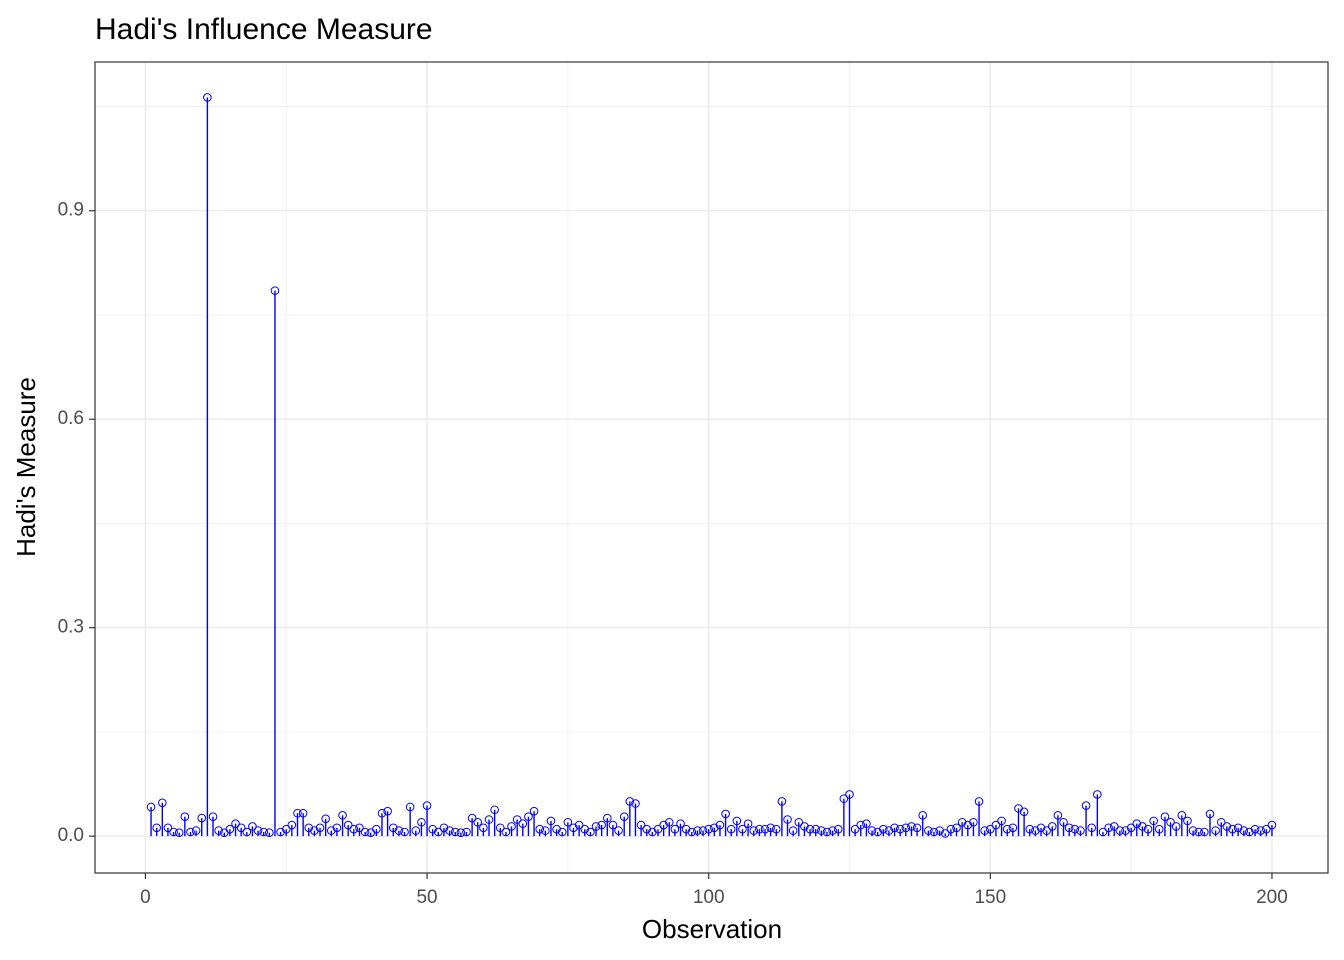 This screenshot has width=1344, height=960. I want to click on y-axis-label: Hadi's Measure, so click(26, 467).